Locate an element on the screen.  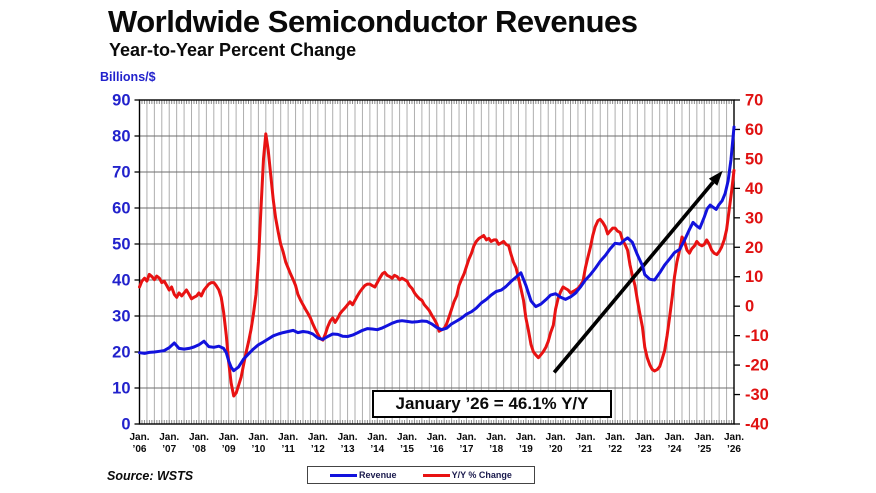
source-label: Source: WSTS is located at coordinates (150, 476).